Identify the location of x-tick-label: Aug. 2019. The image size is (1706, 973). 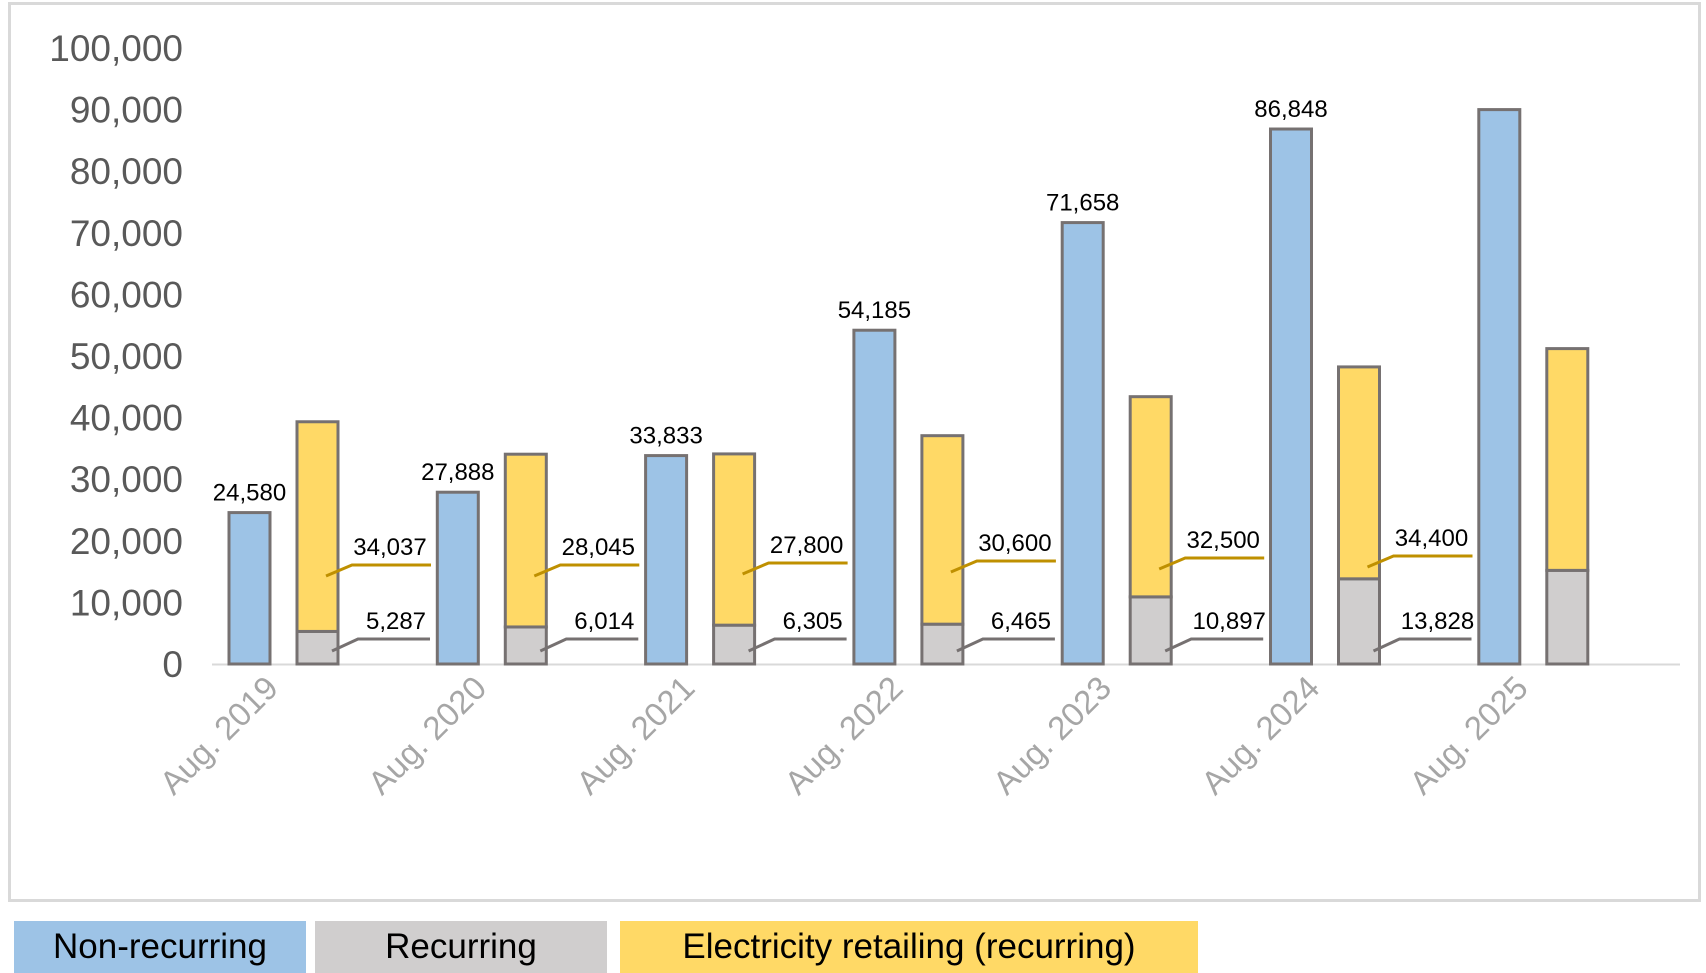
(218, 735).